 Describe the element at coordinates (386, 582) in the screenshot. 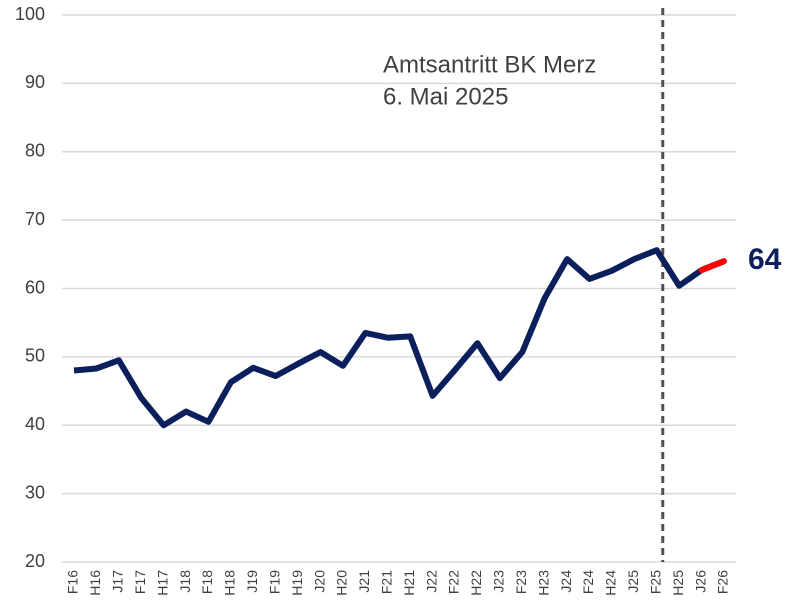

I see `x-tick-label: F21` at that location.